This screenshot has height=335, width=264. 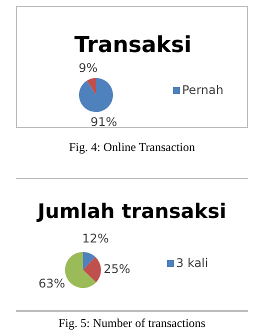 I want to click on caption: Fig. 4: Online Transaction, so click(x=132, y=147).